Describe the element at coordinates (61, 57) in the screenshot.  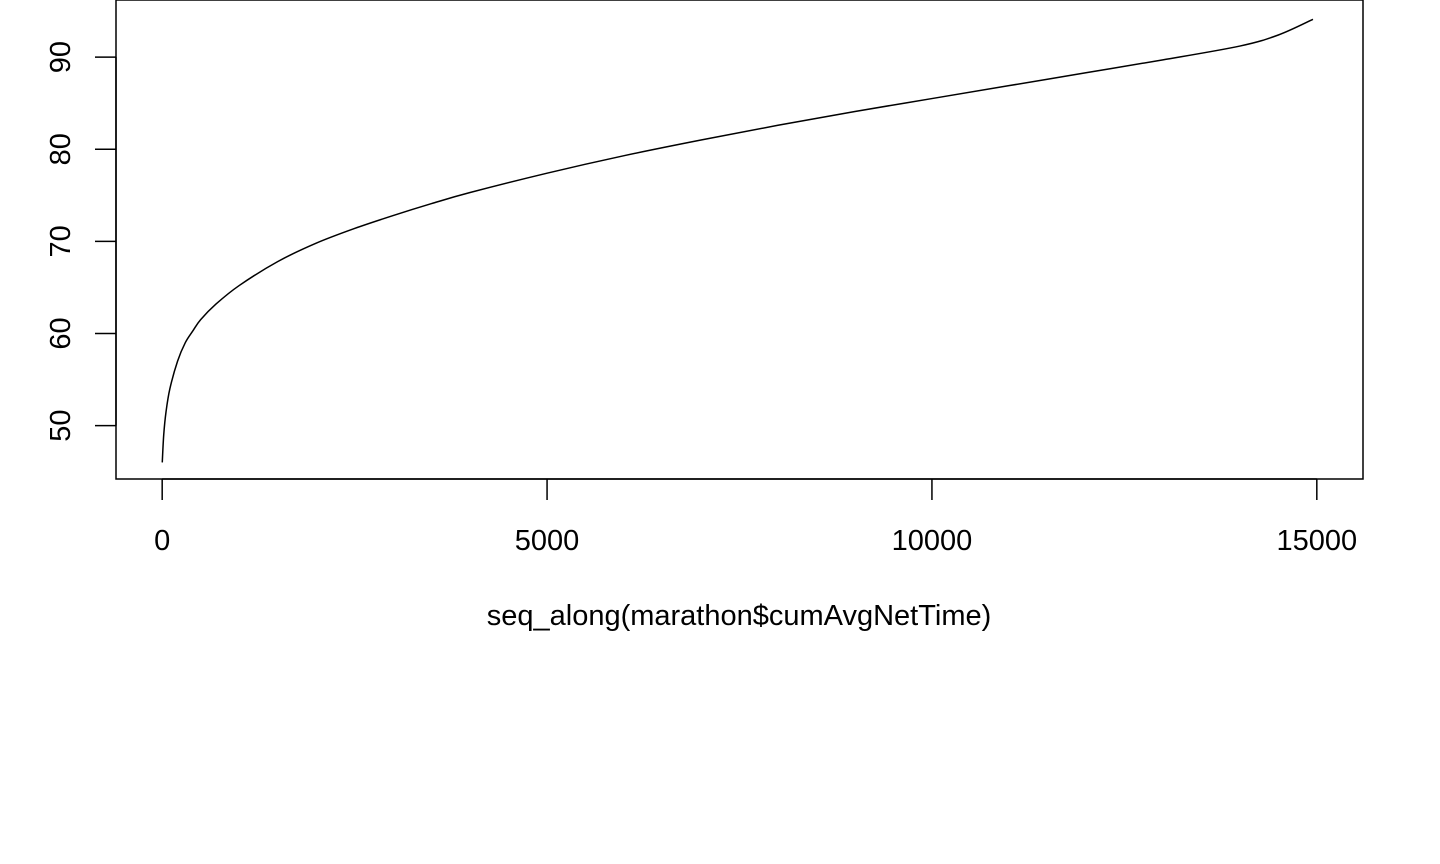
I see `y-tick-label: 90` at that location.